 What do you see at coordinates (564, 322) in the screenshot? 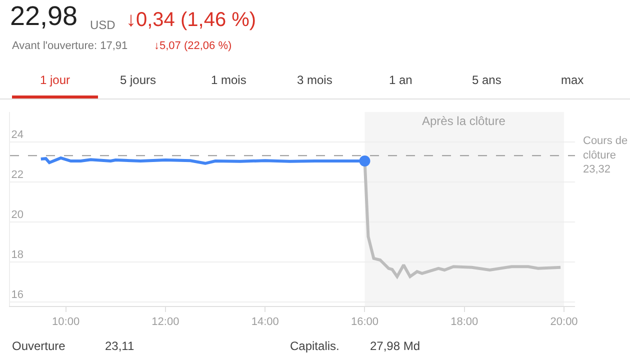
I see `x-tick-label: 20:00` at bounding box center [564, 322].